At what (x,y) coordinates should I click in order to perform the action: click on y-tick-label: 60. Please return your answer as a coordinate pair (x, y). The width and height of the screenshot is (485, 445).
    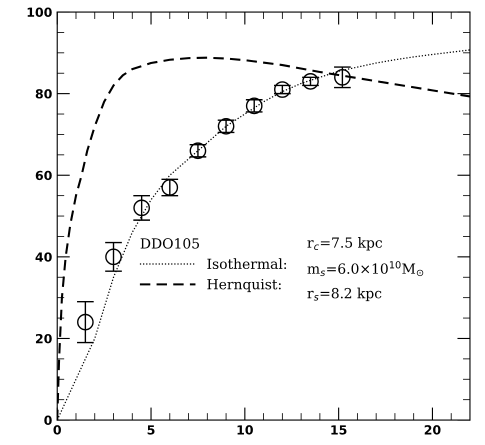
    Looking at the image, I should click on (44, 175).